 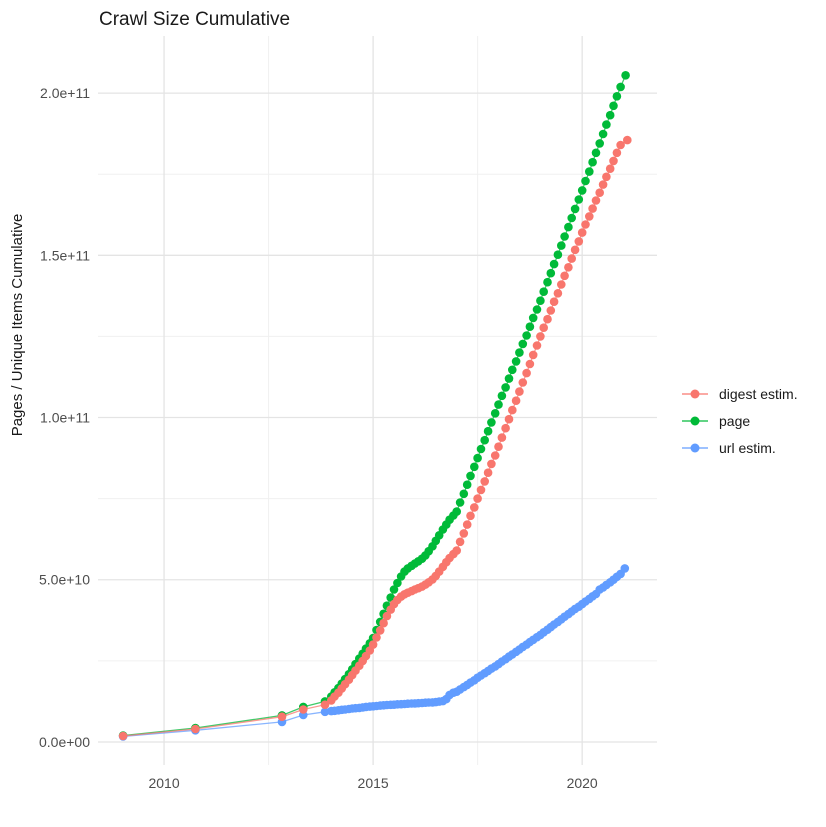 I want to click on legend: digest estim. page url estim., so click(x=740, y=421).